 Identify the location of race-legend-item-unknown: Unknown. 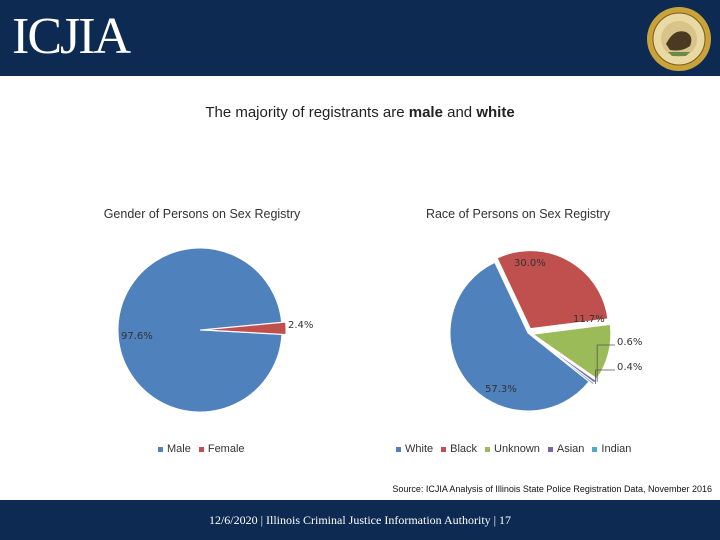
(512, 449).